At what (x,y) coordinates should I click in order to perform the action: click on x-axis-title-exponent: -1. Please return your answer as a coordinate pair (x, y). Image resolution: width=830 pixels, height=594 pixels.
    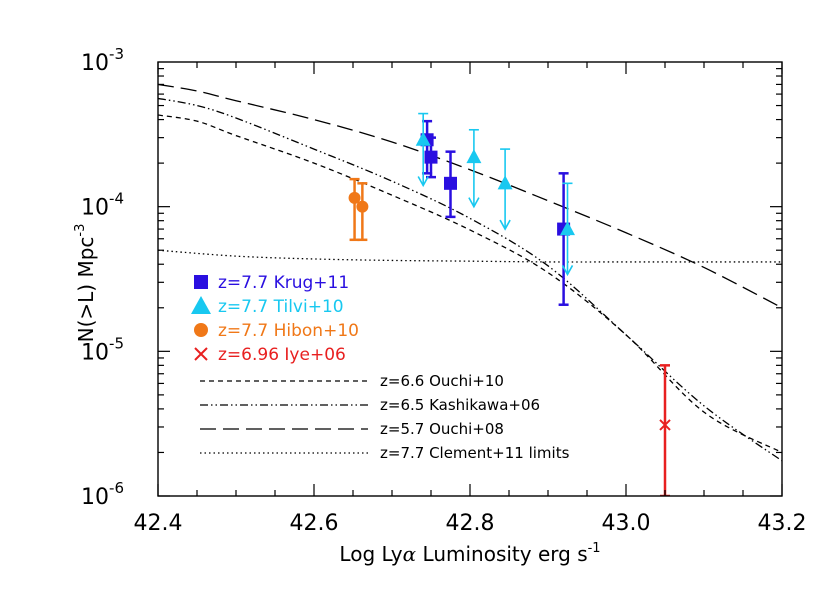
    Looking at the image, I should click on (594, 548).